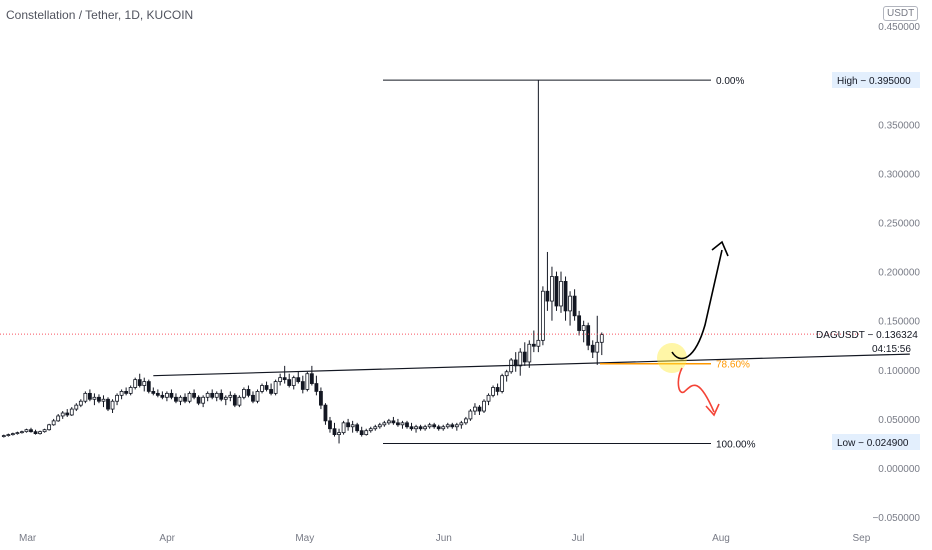 The height and width of the screenshot is (550, 932). Describe the element at coordinates (891, 349) in the screenshot. I see `countdown-timer: 04:15:56` at that location.